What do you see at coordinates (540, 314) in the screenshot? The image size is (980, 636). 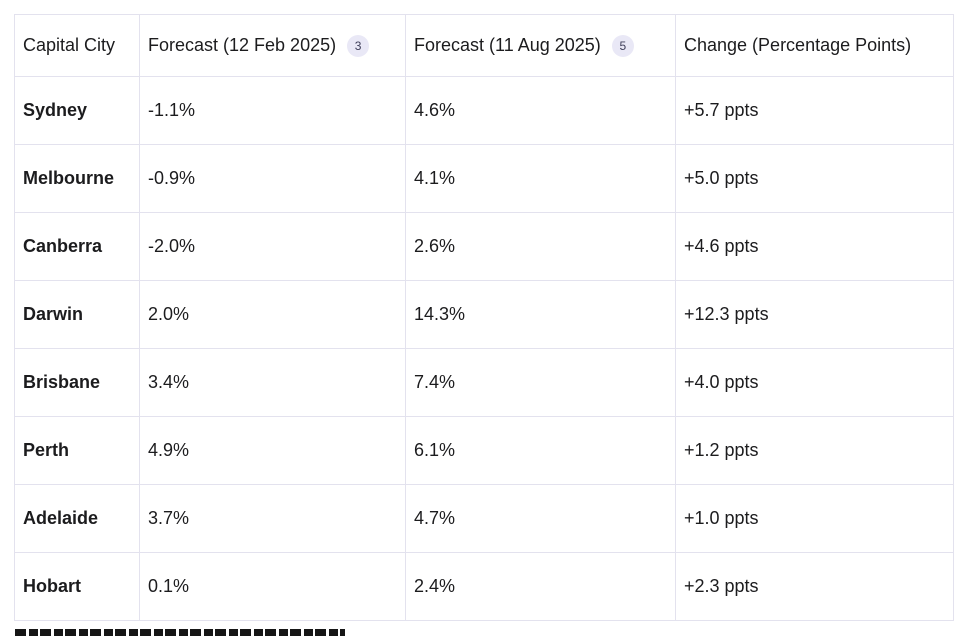 I see `forecast-aug-cell: 14.3%` at bounding box center [540, 314].